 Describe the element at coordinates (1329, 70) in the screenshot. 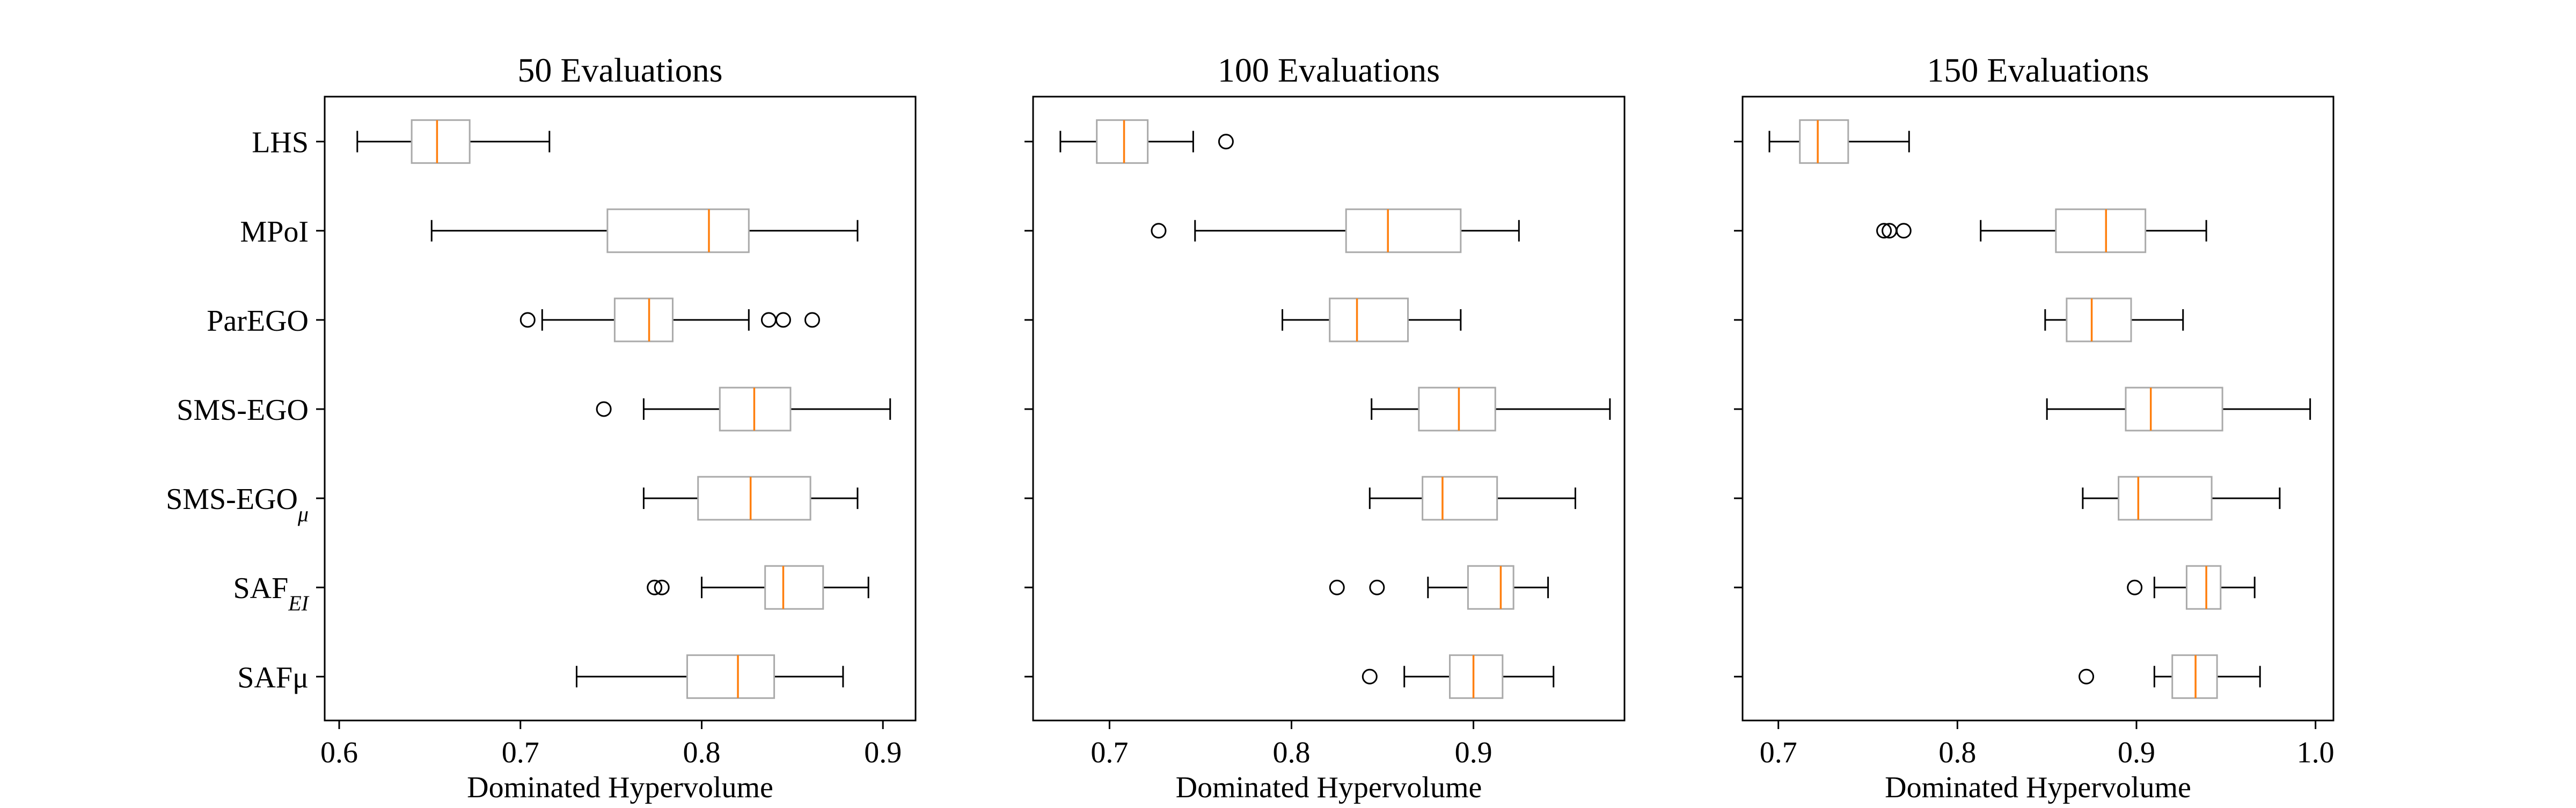

I see `chart-title: 100 Evaluations` at that location.